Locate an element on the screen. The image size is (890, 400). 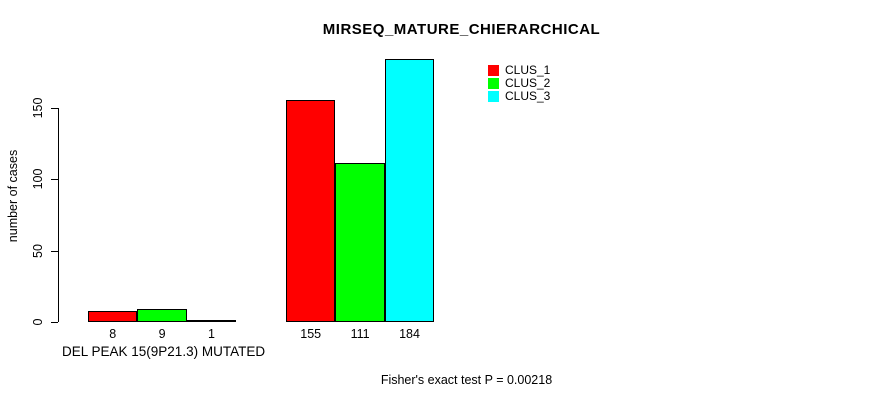
bar-value-label: 1 is located at coordinates (211, 334).